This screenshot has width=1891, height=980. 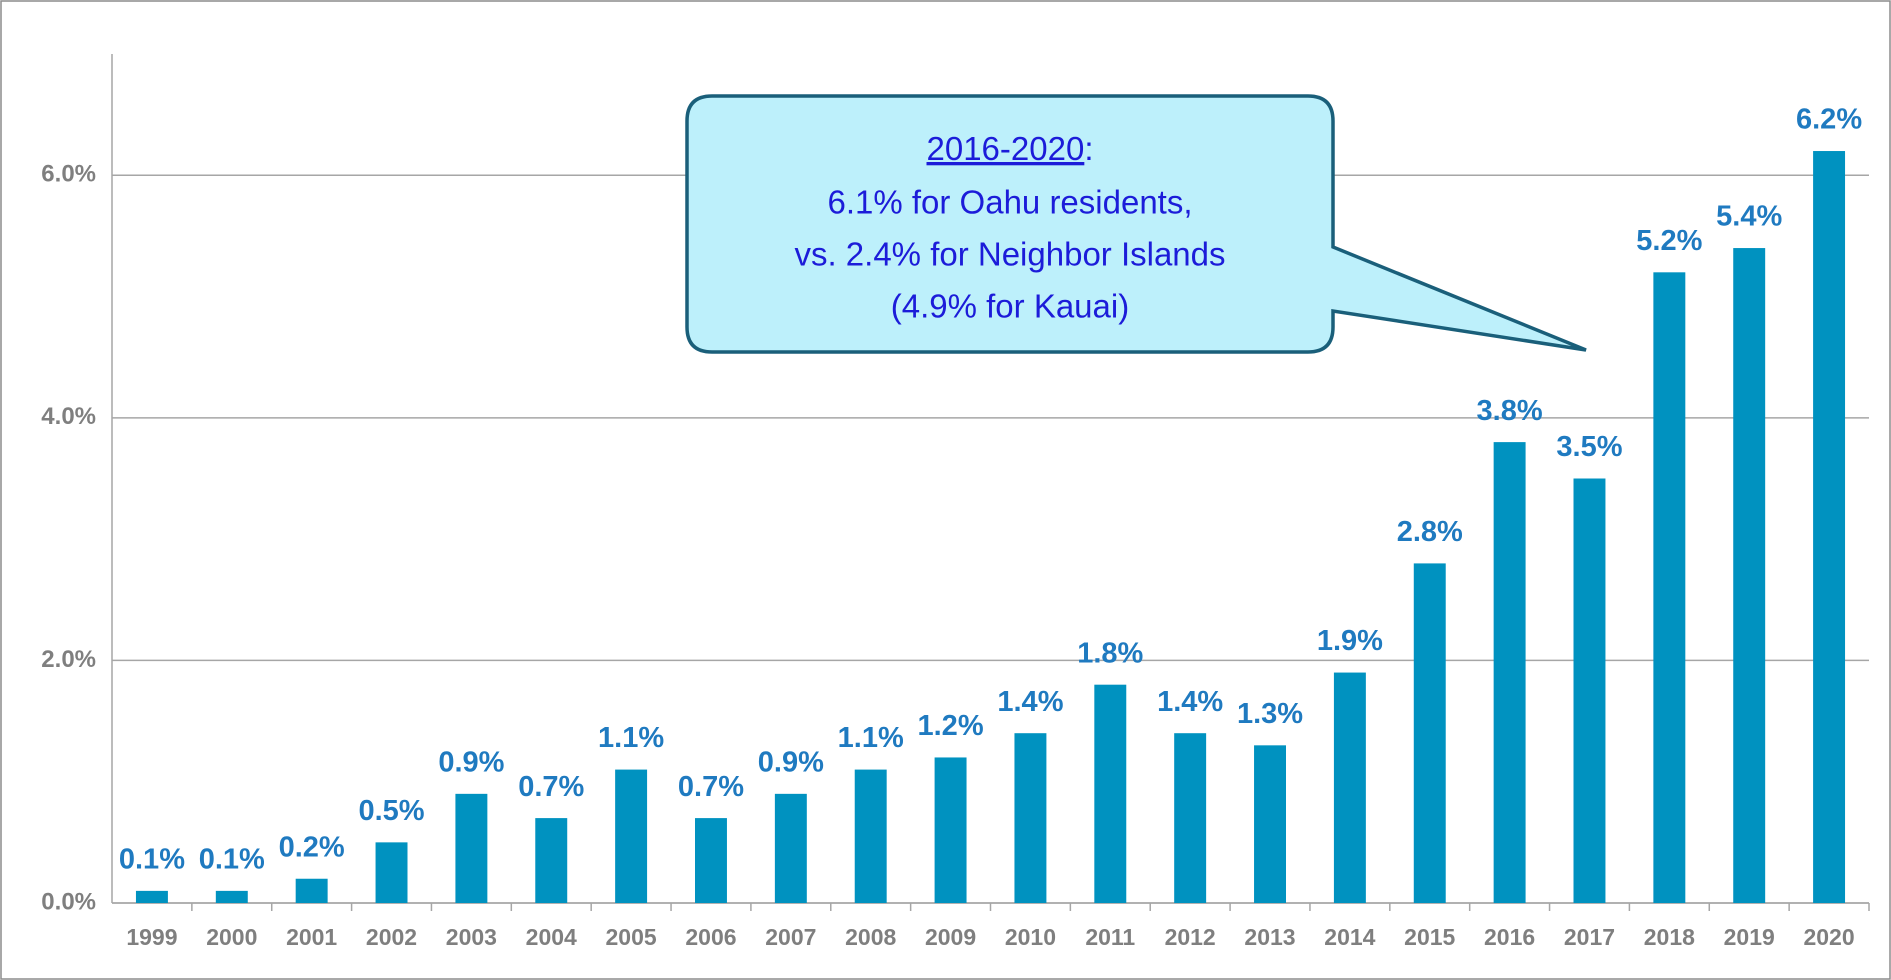 What do you see at coordinates (950, 937) in the screenshot?
I see `x-tick-label: 2009` at bounding box center [950, 937].